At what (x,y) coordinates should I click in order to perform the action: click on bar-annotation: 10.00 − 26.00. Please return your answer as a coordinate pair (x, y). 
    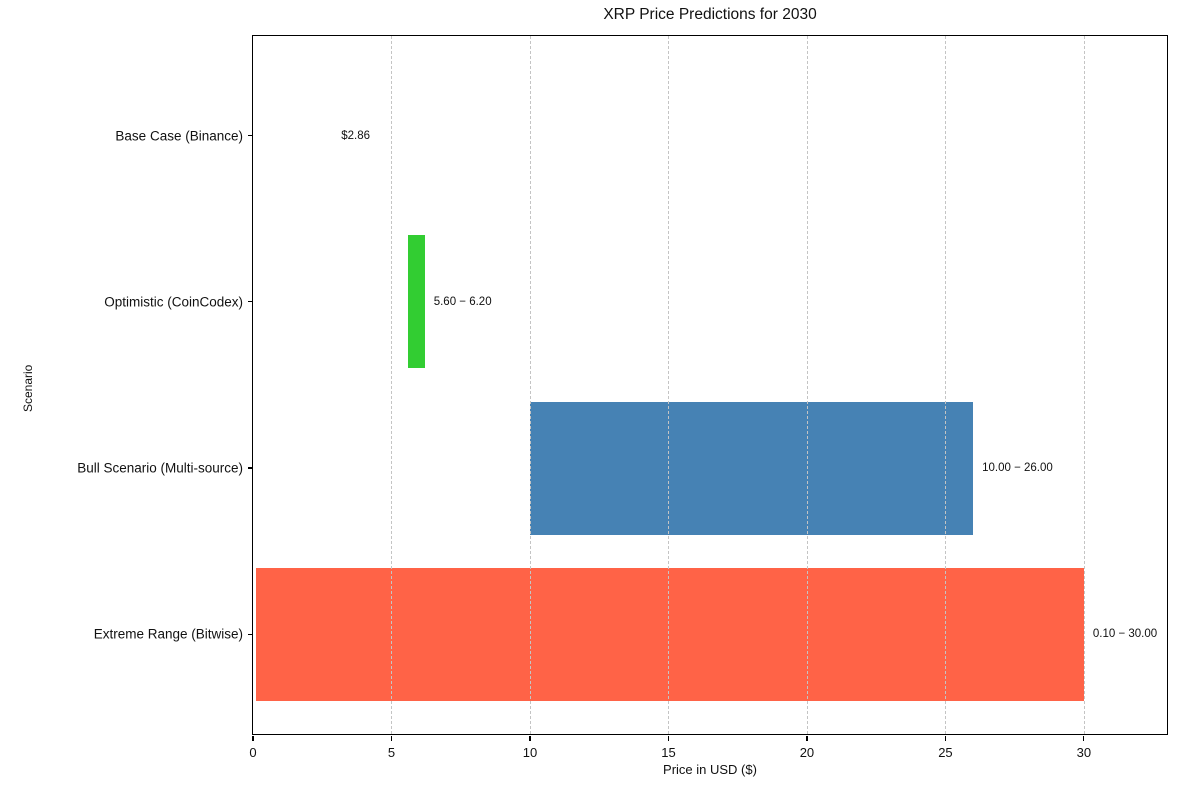
    Looking at the image, I should click on (1017, 468).